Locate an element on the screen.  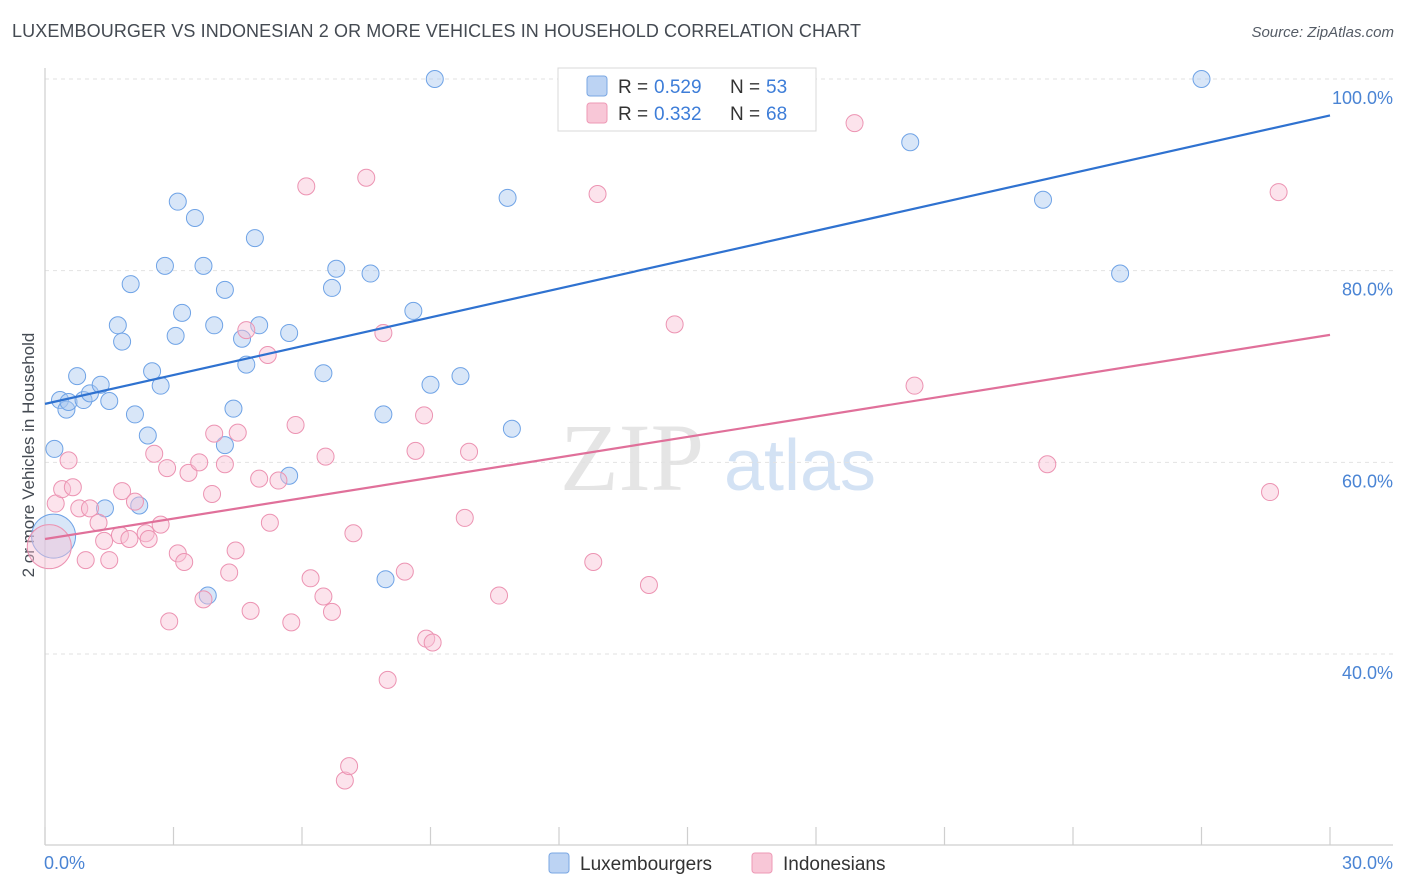
stats-n-value-indonesians: 68 is located at coordinates (776, 114).